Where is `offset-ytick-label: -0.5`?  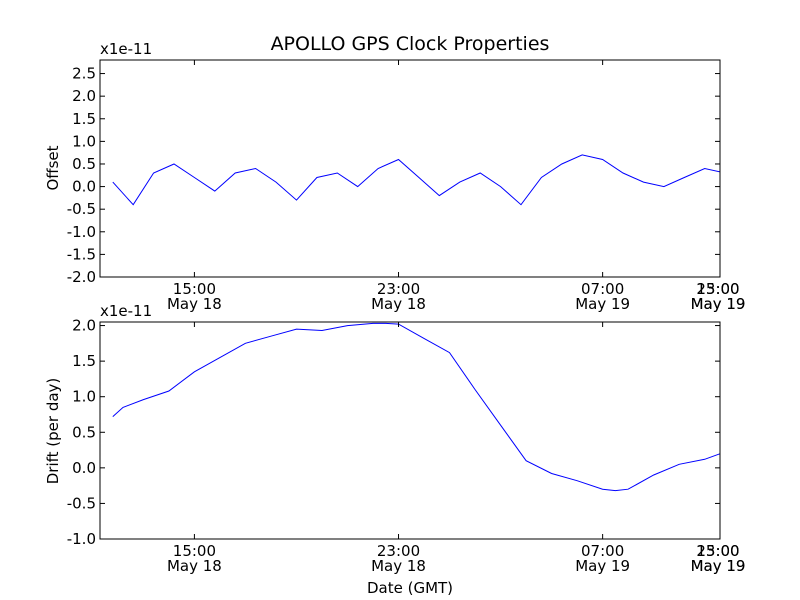
offset-ytick-label: -0.5 is located at coordinates (81, 209).